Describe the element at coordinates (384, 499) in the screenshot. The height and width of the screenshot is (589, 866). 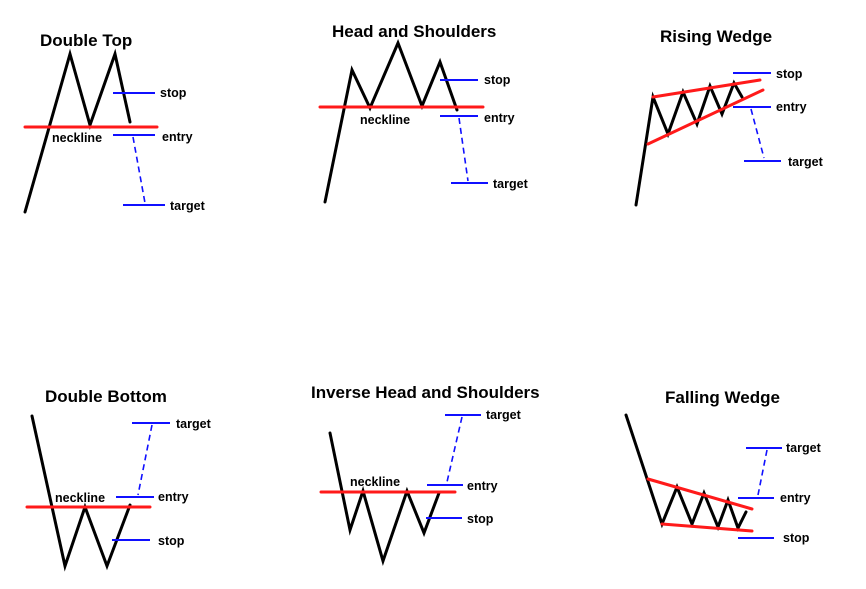
I see `inverse-head-and-shoulders-price-line` at that location.